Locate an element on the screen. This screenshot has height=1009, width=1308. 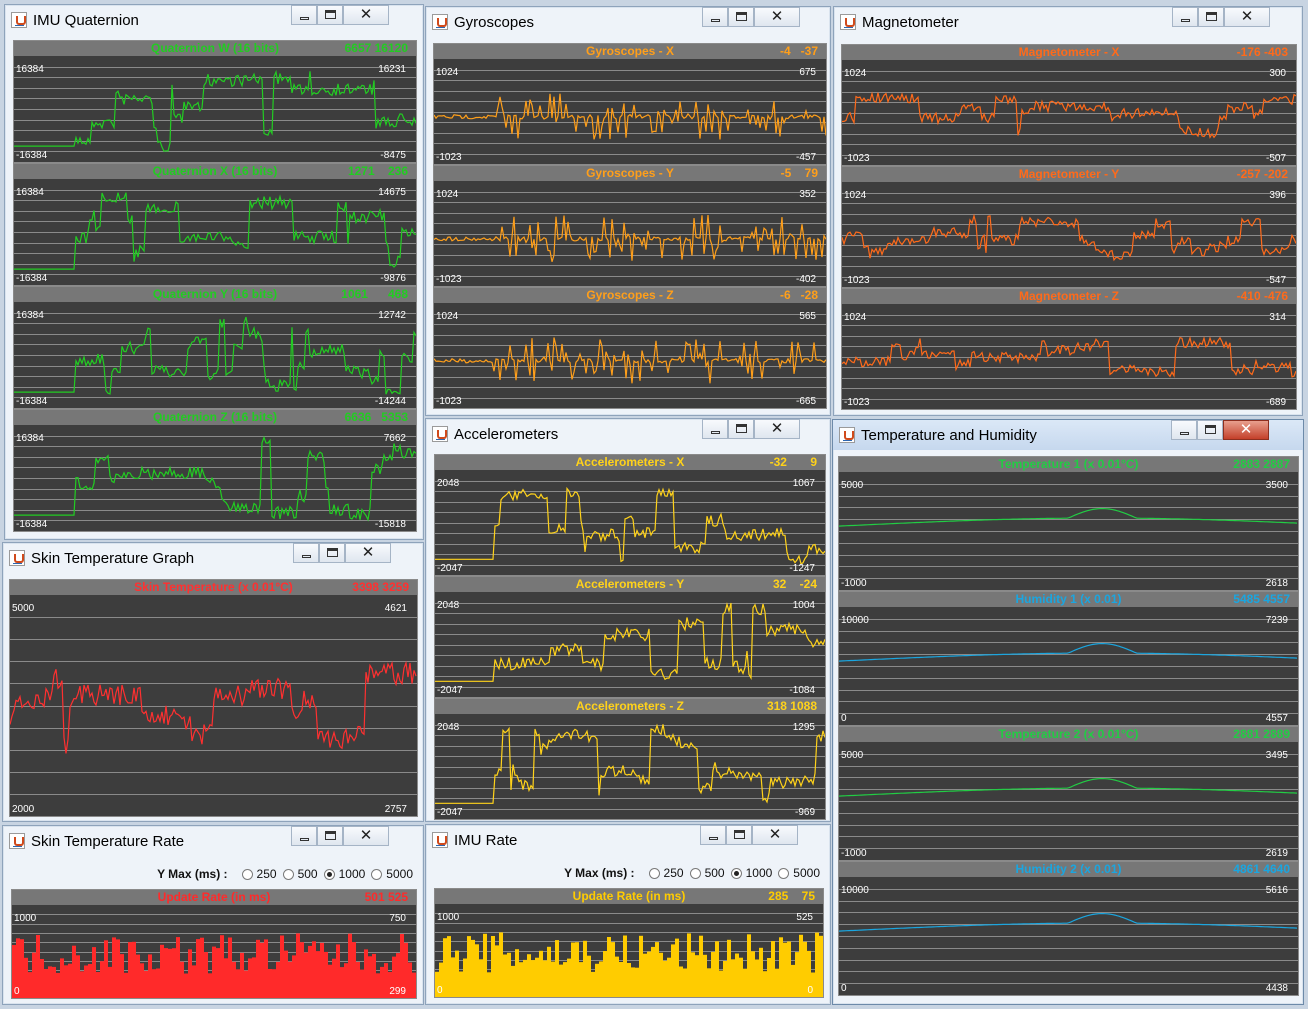
chart-header: Temperature 1 (x 0.01°C) 2883 2887 is located at coordinates (1068, 464).